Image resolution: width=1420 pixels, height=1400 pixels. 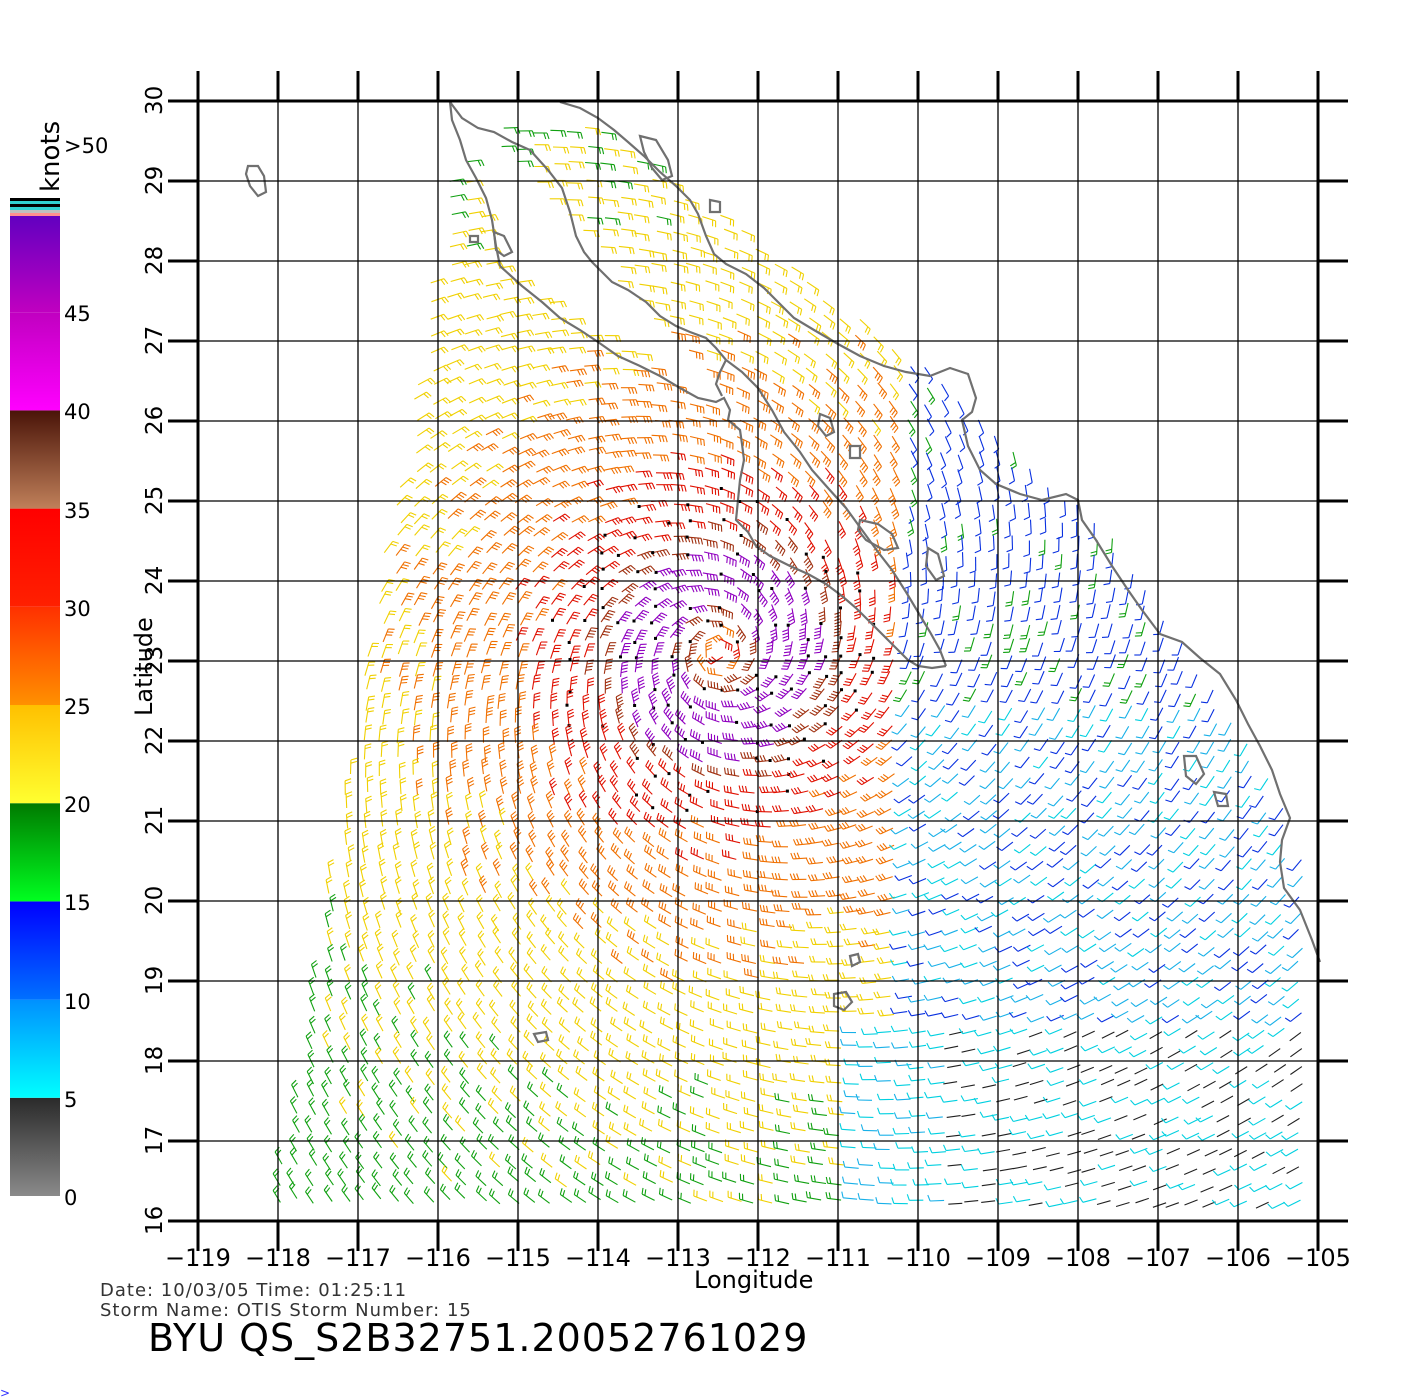 What do you see at coordinates (71, 1198) in the screenshot?
I see `colorbar-tick-label: 0` at bounding box center [71, 1198].